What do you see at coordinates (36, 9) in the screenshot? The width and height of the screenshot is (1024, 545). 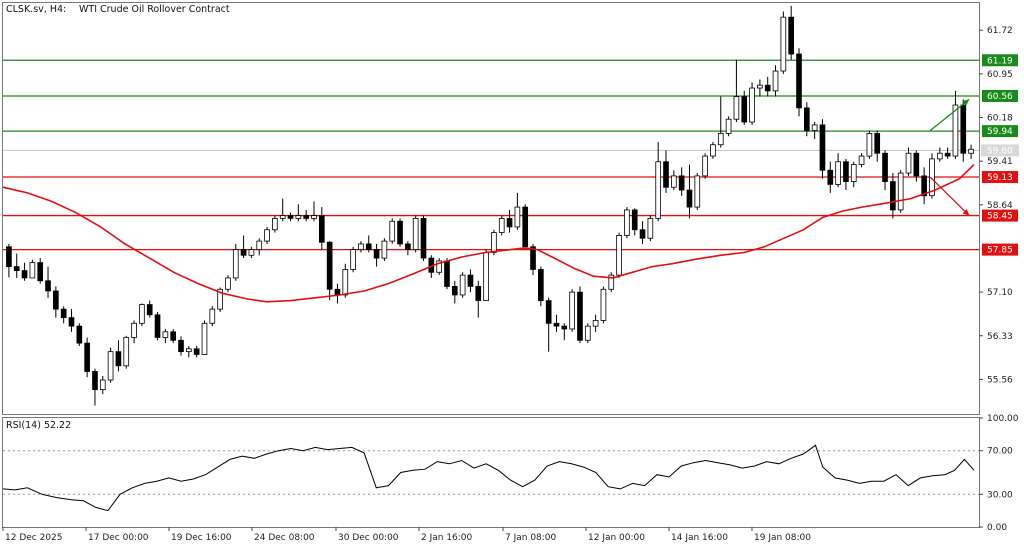 I see `chart-symbol: CLSK.sv, H4:` at bounding box center [36, 9].